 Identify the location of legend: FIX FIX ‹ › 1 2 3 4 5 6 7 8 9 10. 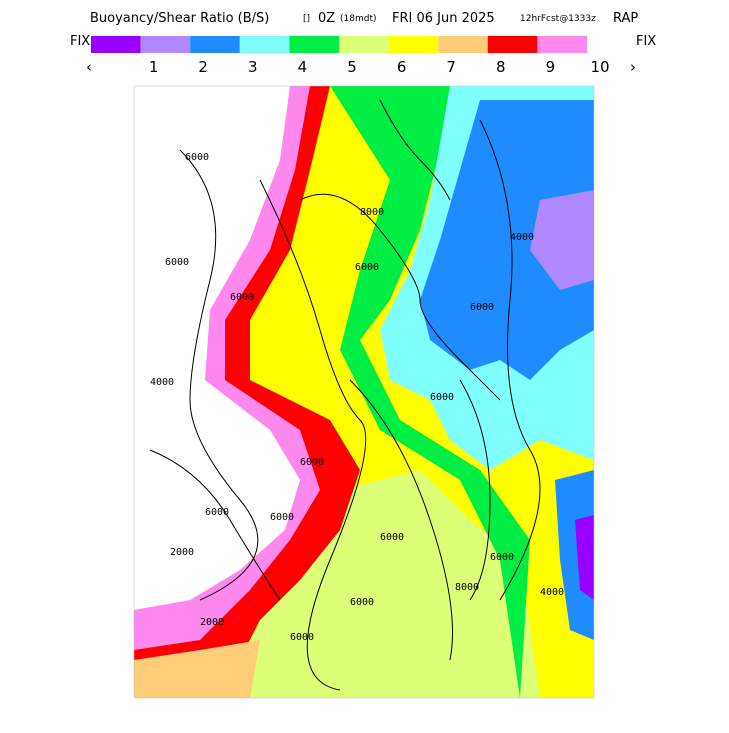
(363, 55).